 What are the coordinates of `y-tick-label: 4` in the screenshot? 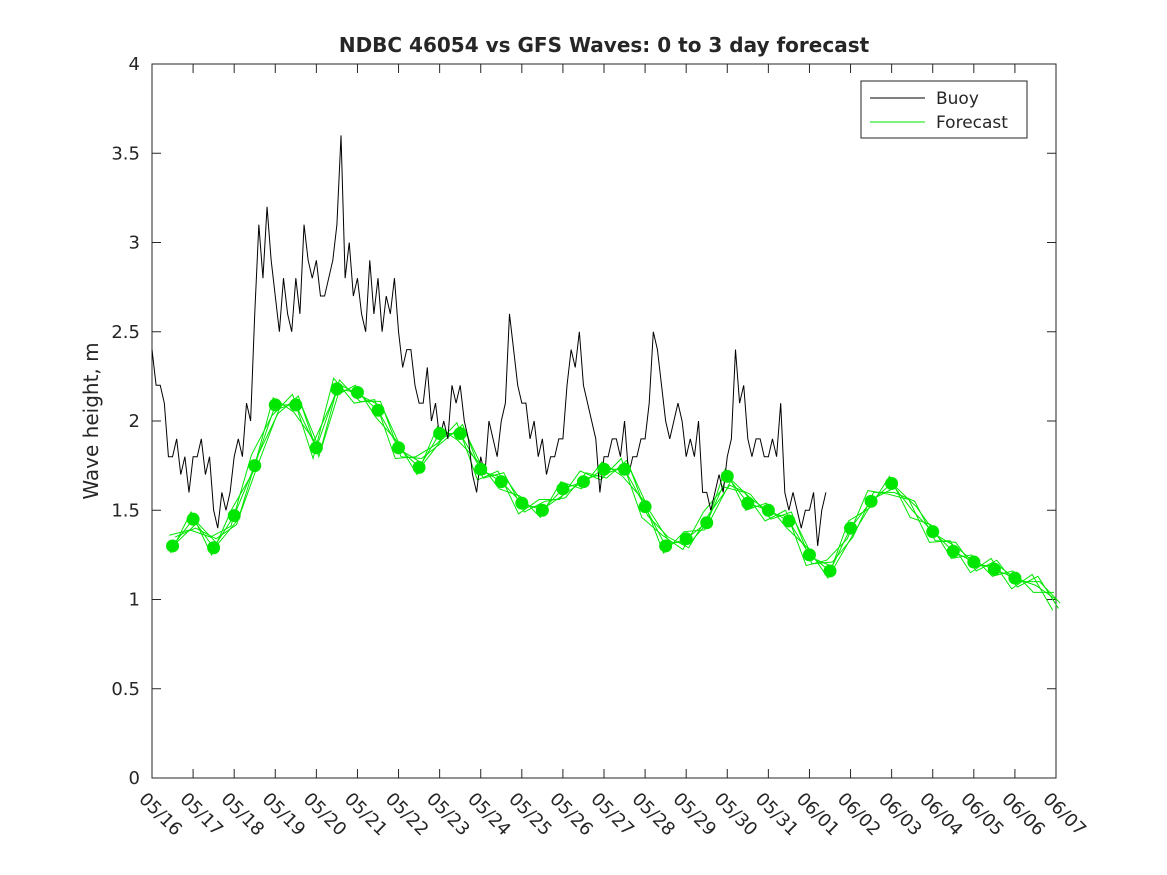 It's located at (134, 64).